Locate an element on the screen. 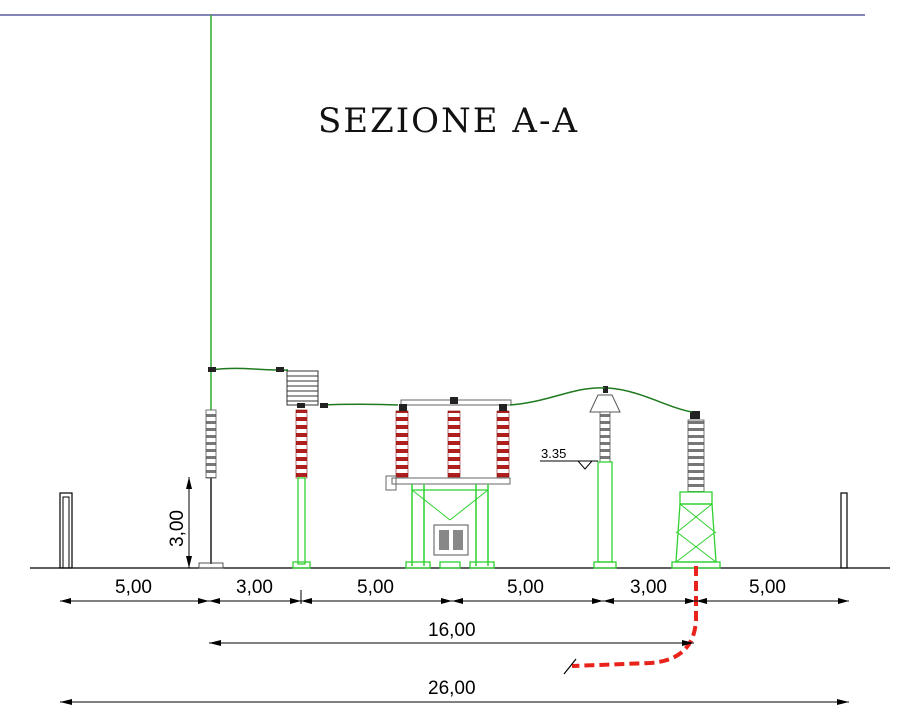 The width and height of the screenshot is (900, 715). conductor-vt-to-disconnector is located at coordinates (359, 404).